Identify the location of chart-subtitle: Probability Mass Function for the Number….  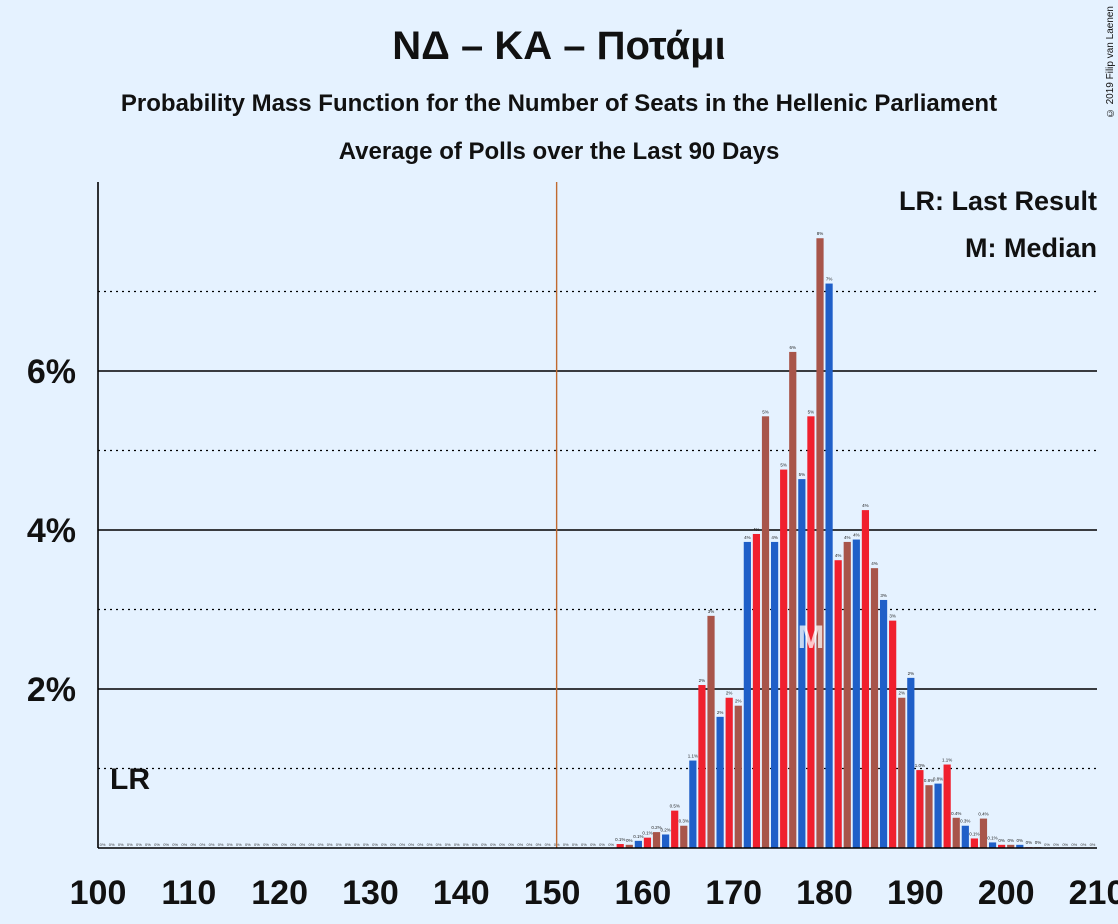
(559, 103).